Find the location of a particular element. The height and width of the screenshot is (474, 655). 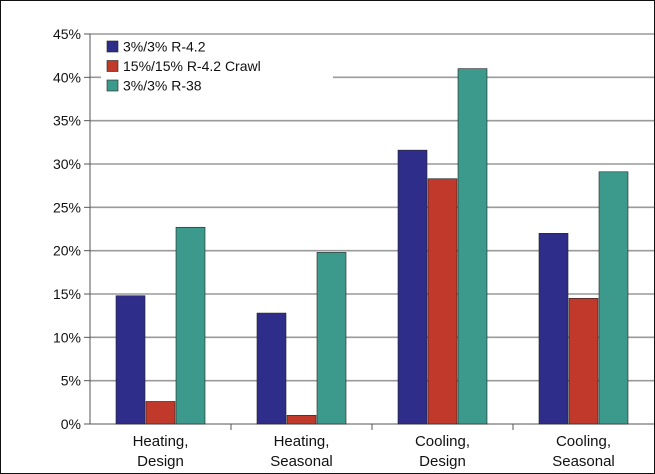

legend-label: 15%/15% R-4.2 Crawl is located at coordinates (192, 66).